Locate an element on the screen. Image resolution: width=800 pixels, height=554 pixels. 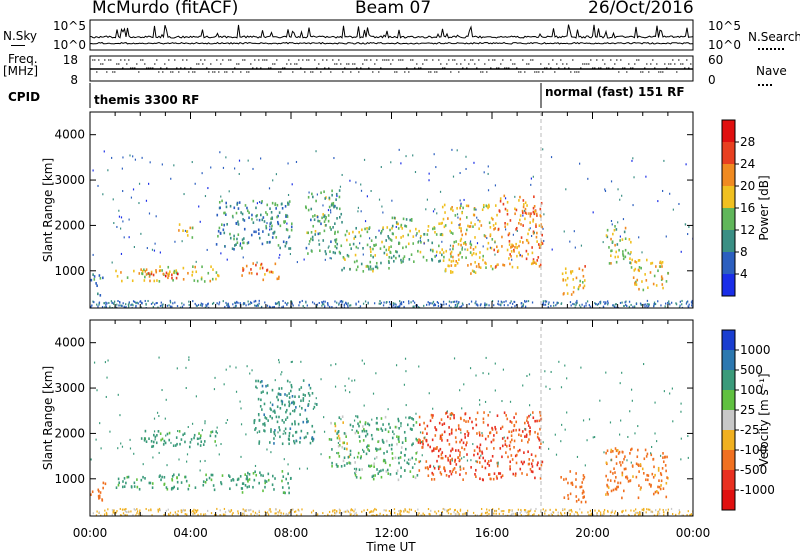
velocity-colorbar-tick-label: 100 is located at coordinates (751, 390).